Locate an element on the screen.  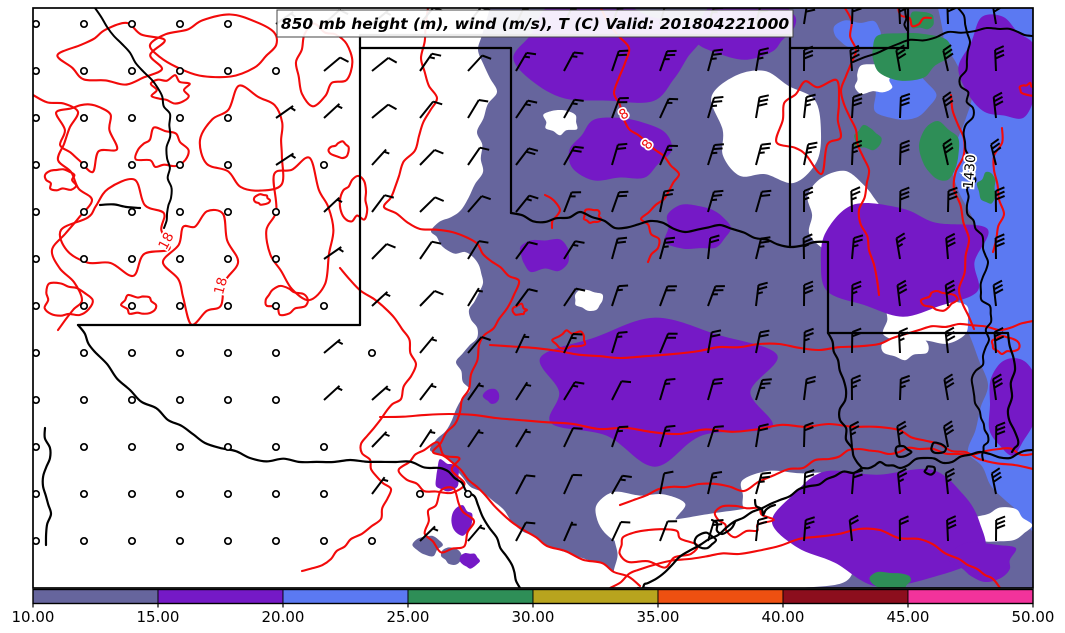
title-box-background is located at coordinates (535, 23).